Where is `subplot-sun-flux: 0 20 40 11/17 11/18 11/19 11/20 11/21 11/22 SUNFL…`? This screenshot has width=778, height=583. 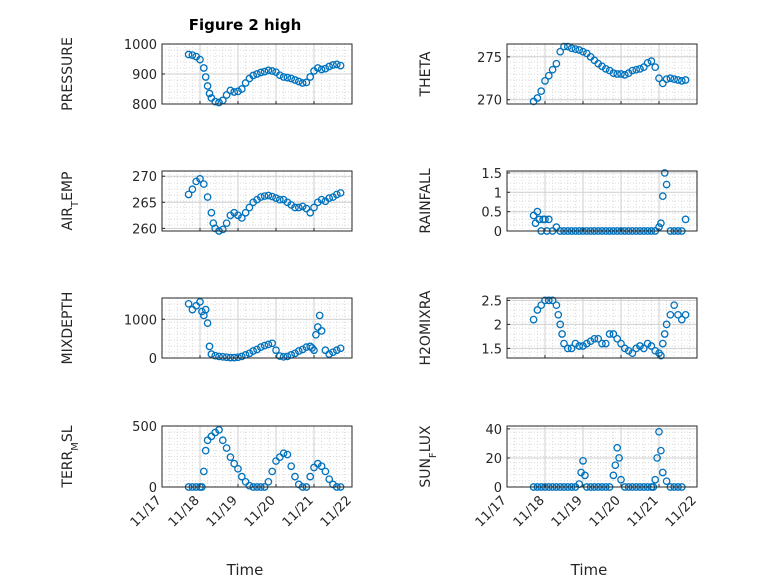
subplot-sun-flux: 0 20 40 11/17 11/18 11/19 11/20 11/21 11/22 SUNFL… is located at coordinates (559, 476).